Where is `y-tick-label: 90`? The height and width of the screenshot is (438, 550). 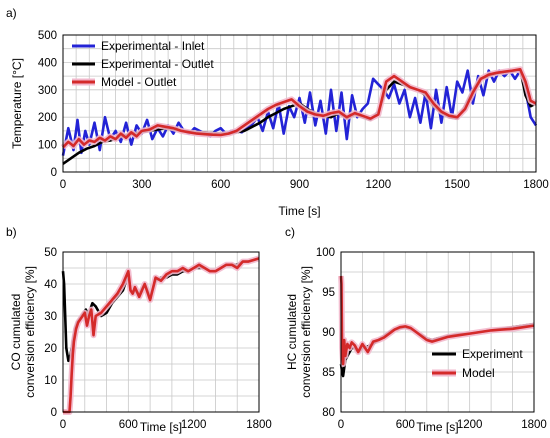 y-tick-label: 90 is located at coordinates (328, 333).